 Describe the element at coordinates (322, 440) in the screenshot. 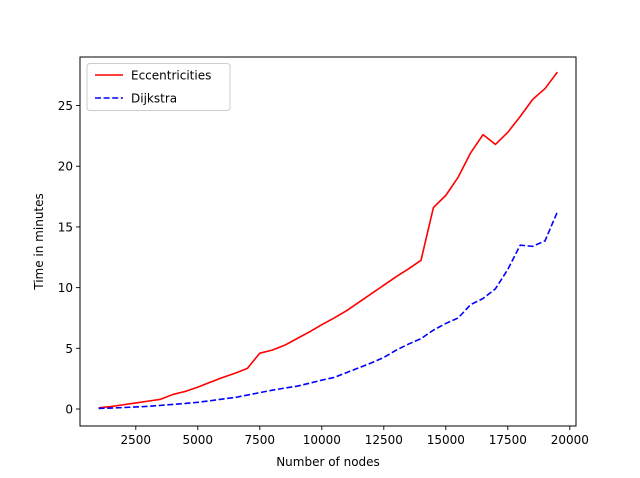

I see `x-tick-label: 10000` at that location.